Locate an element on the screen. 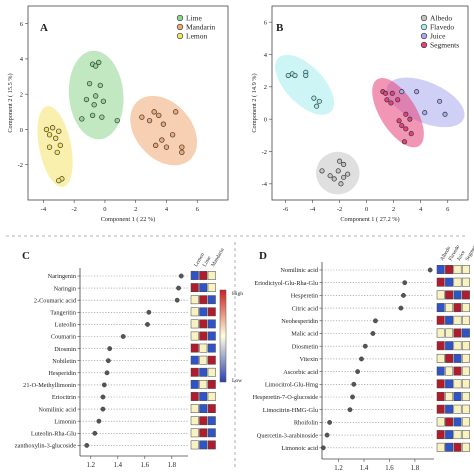 Image resolution: width=474 pixels, height=474 pixels. x-tick-label: -2 is located at coordinates (73, 209).